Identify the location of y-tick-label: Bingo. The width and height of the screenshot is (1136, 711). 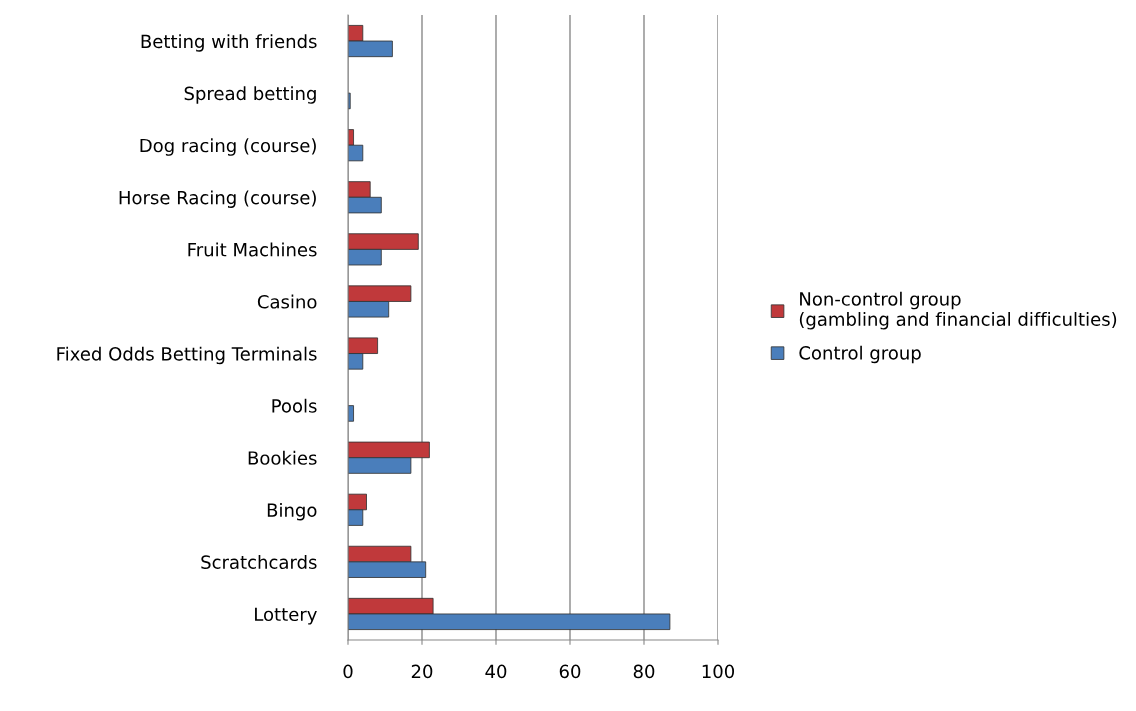
(292, 511).